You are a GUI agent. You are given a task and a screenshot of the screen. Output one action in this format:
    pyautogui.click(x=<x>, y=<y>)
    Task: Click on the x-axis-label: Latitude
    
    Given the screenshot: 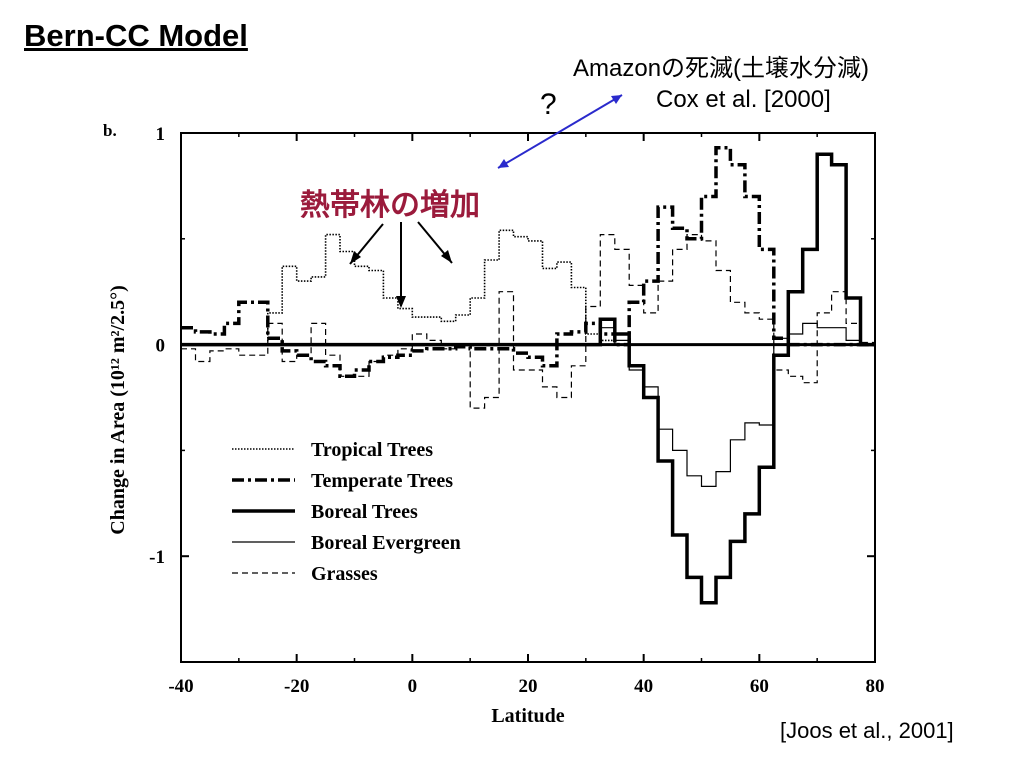 What is the action you would take?
    pyautogui.click(x=527, y=716)
    